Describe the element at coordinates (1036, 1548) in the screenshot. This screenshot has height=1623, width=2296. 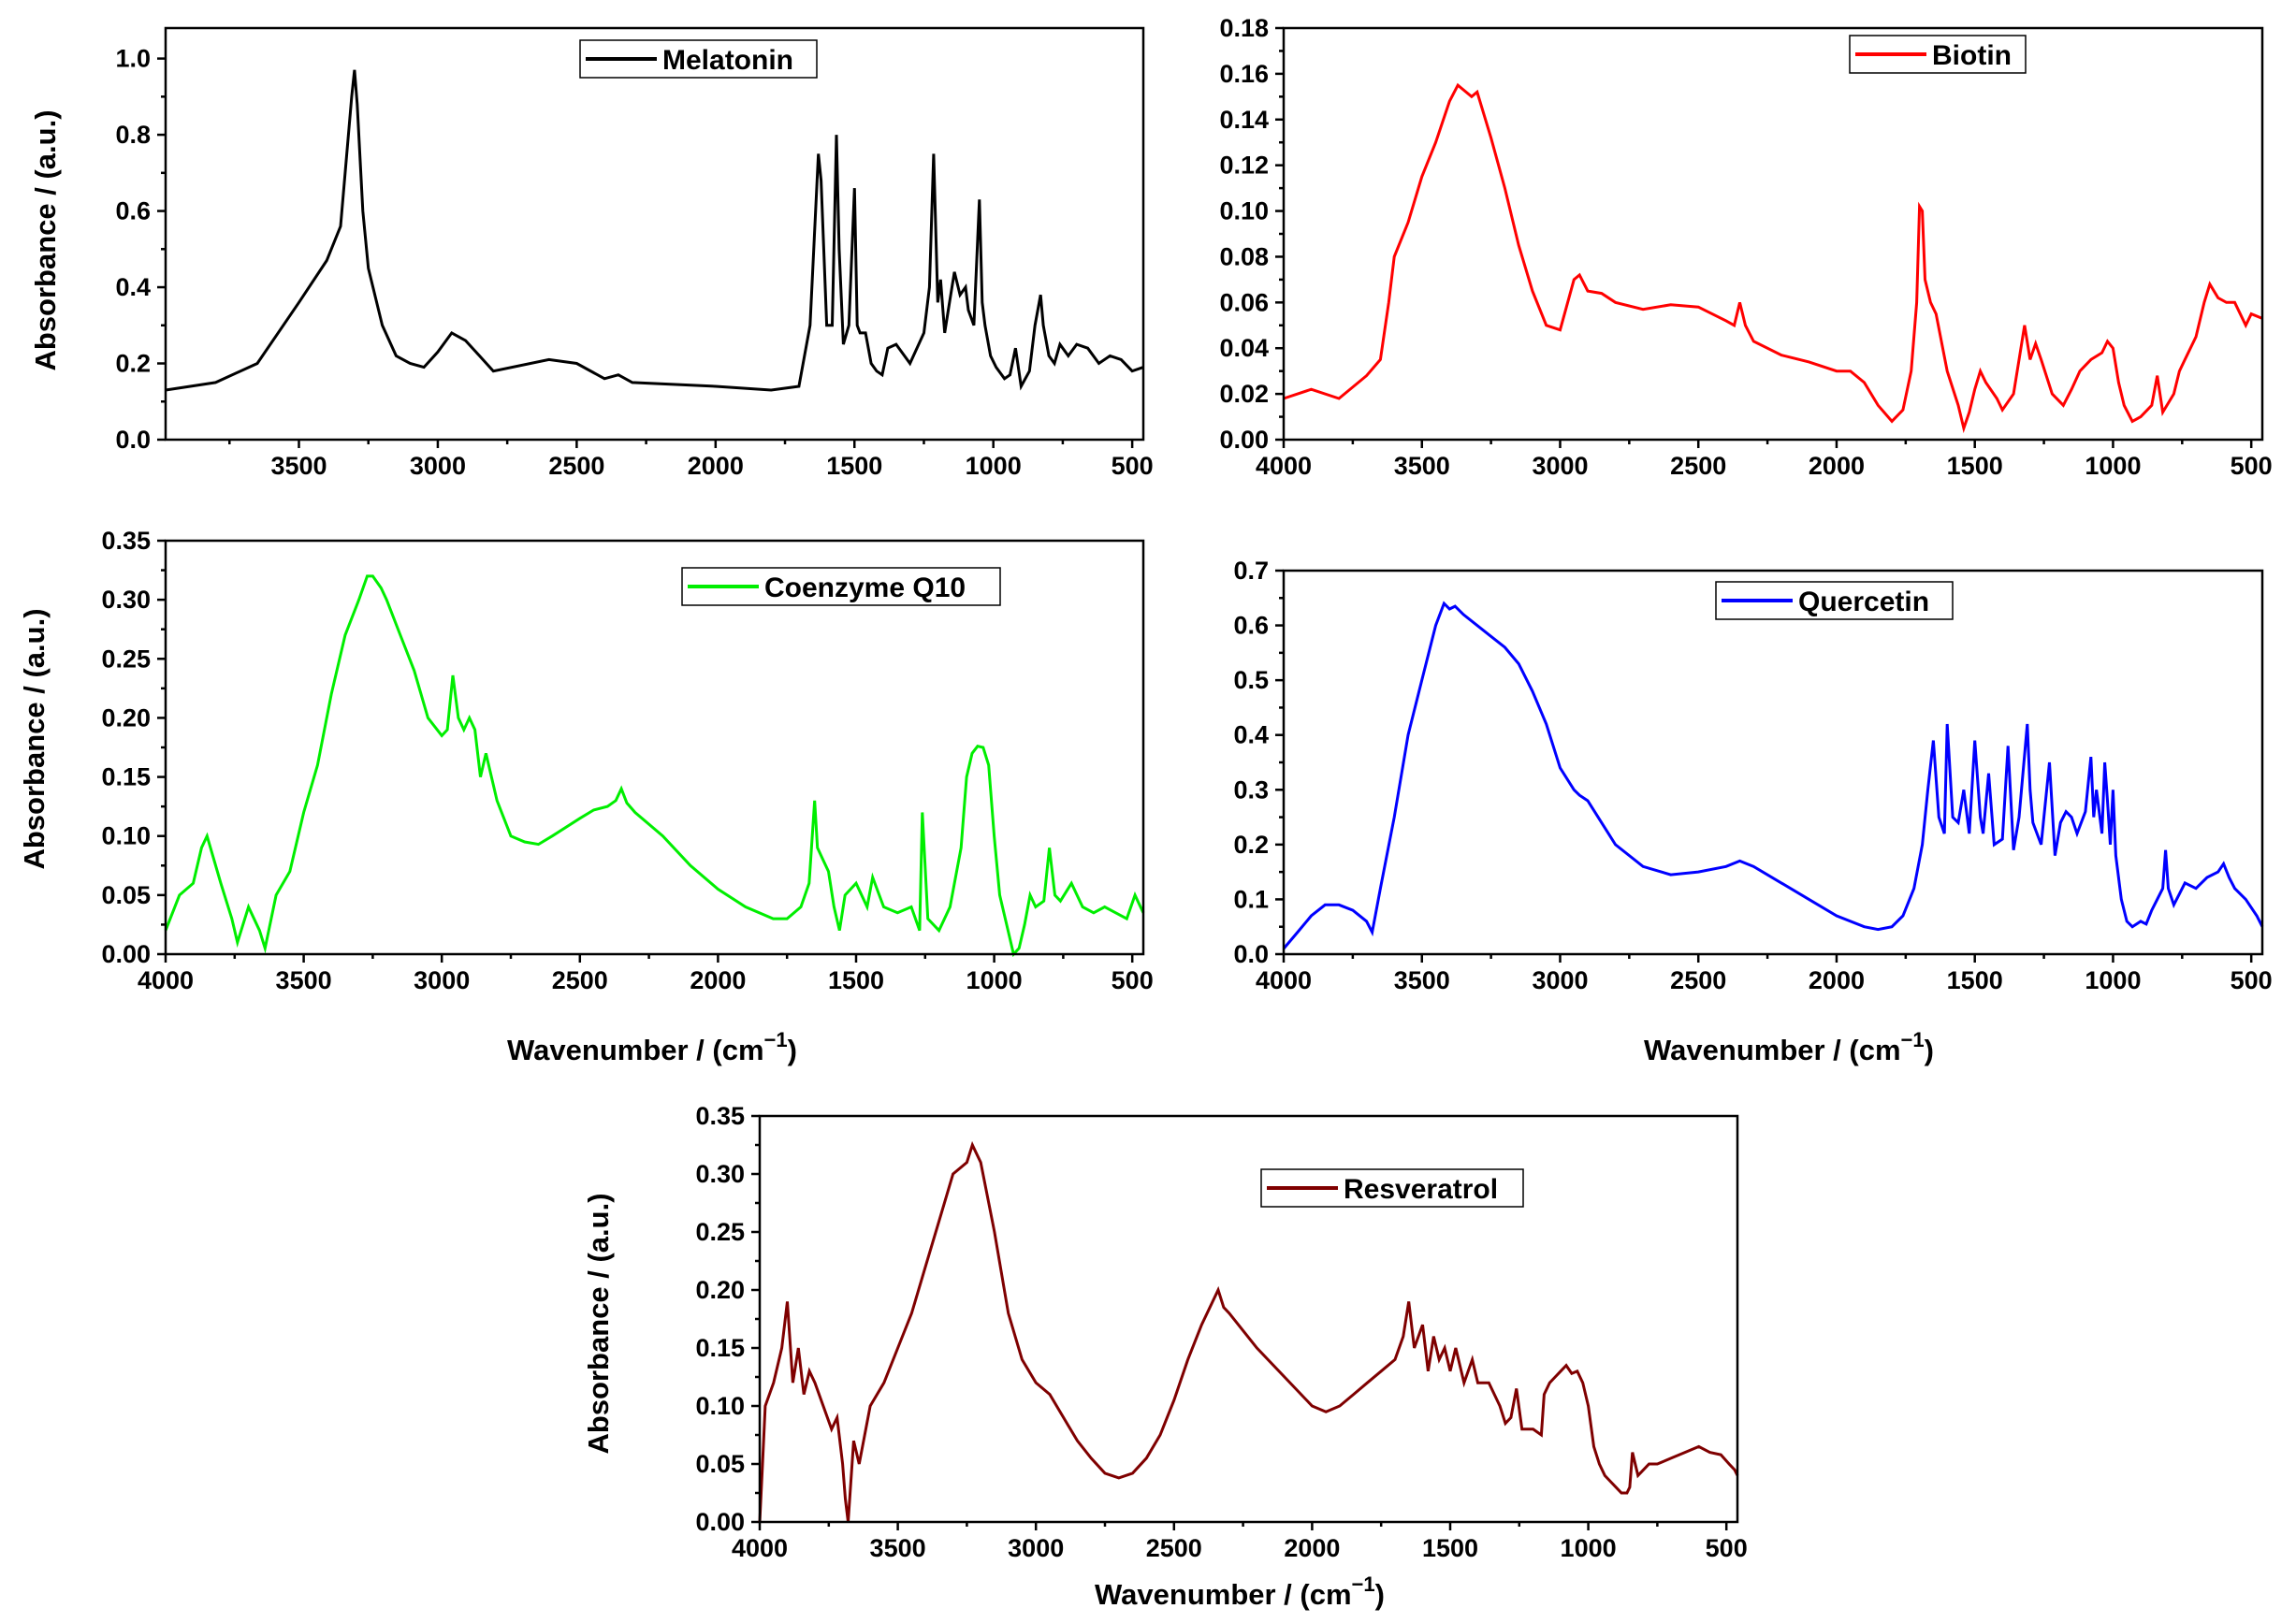
I see `resveratrol-x-tick-label: 3000` at that location.